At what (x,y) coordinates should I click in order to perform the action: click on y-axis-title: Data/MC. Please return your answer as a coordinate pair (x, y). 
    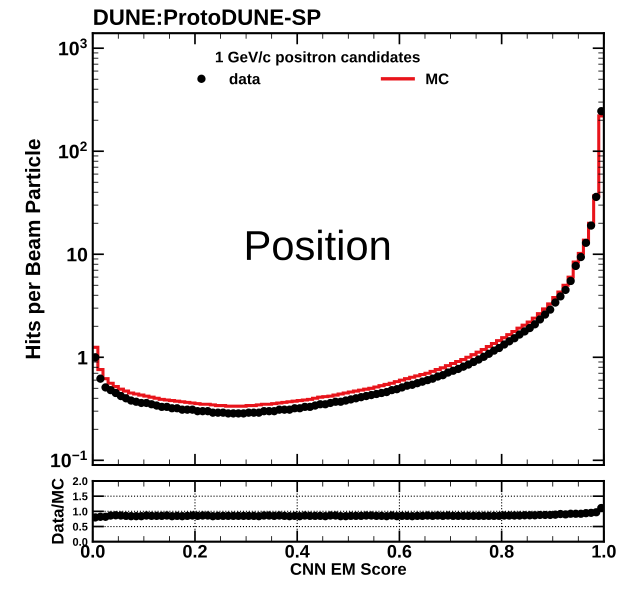
    Looking at the image, I should click on (57, 511).